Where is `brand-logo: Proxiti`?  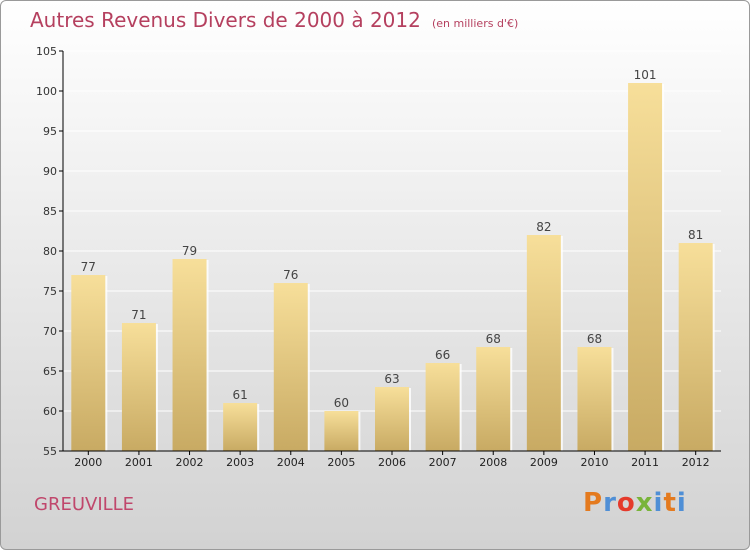 brand-logo: Proxiti is located at coordinates (635, 503).